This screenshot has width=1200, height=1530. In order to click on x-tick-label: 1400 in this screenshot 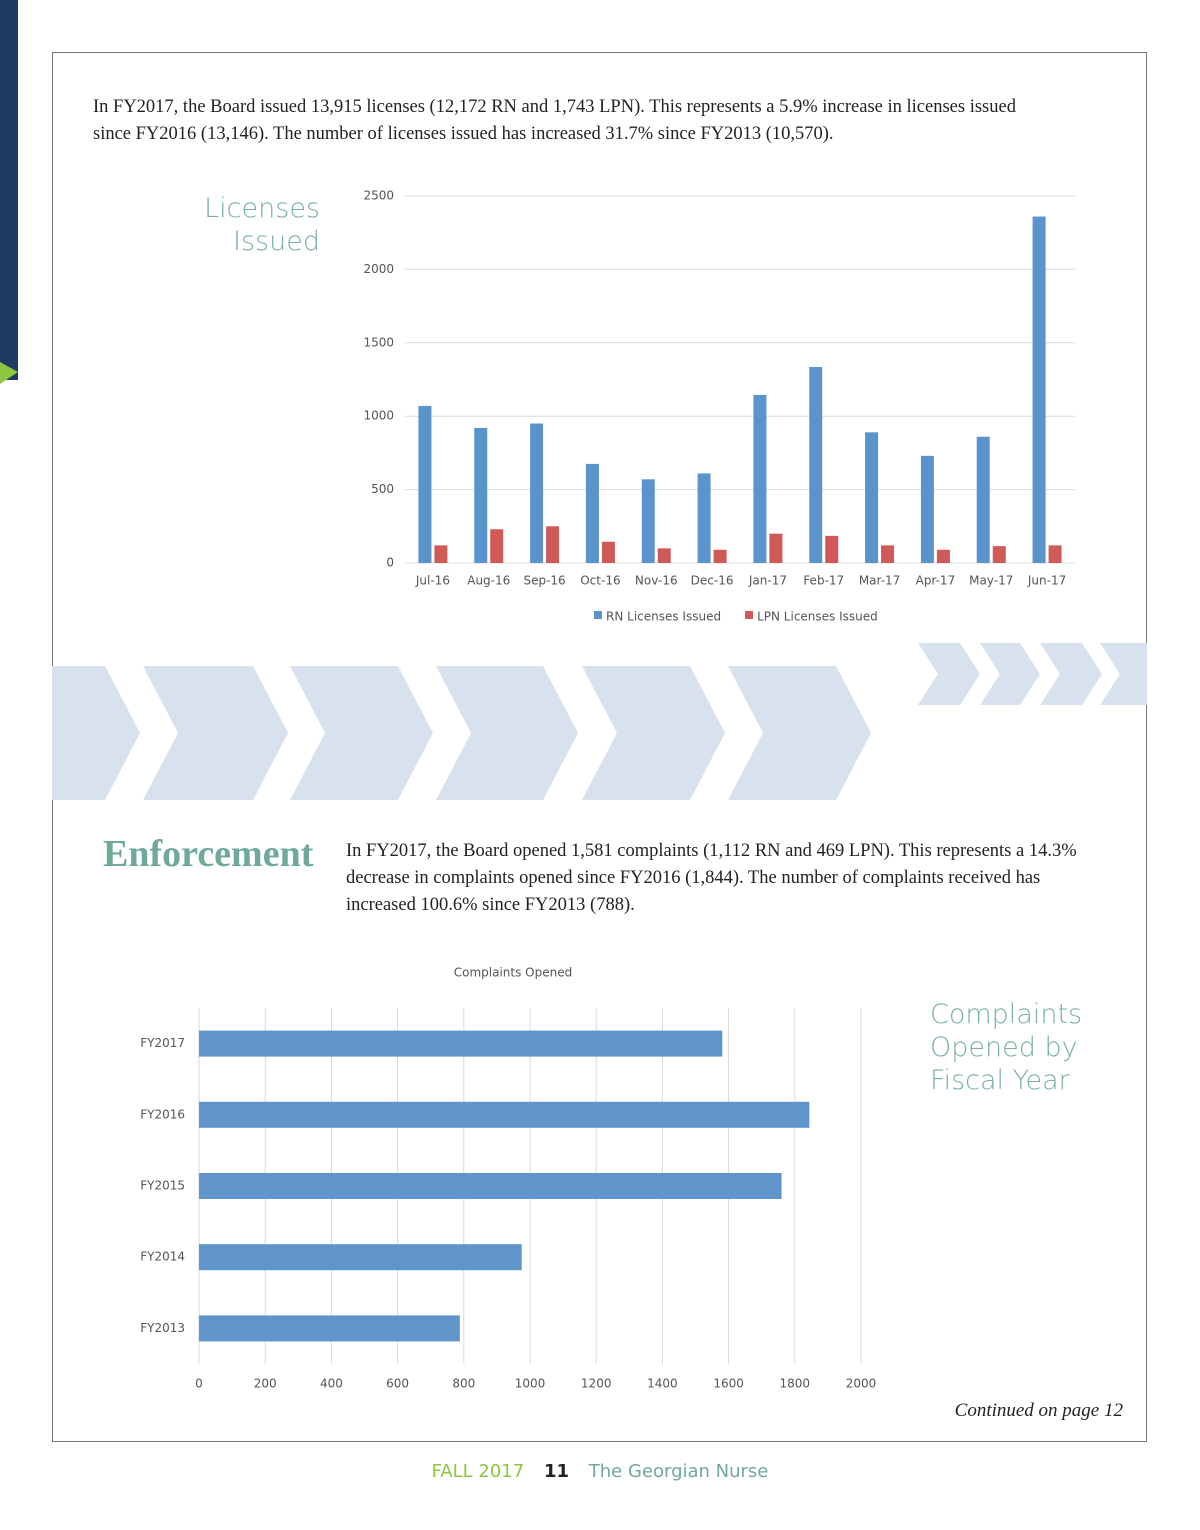, I will do `click(662, 1384)`.